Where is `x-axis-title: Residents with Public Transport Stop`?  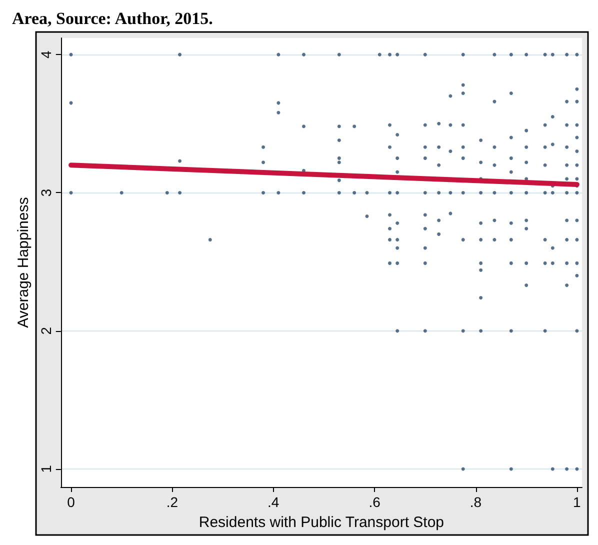
x-axis-title: Residents with Public Transport Stop is located at coordinates (321, 522).